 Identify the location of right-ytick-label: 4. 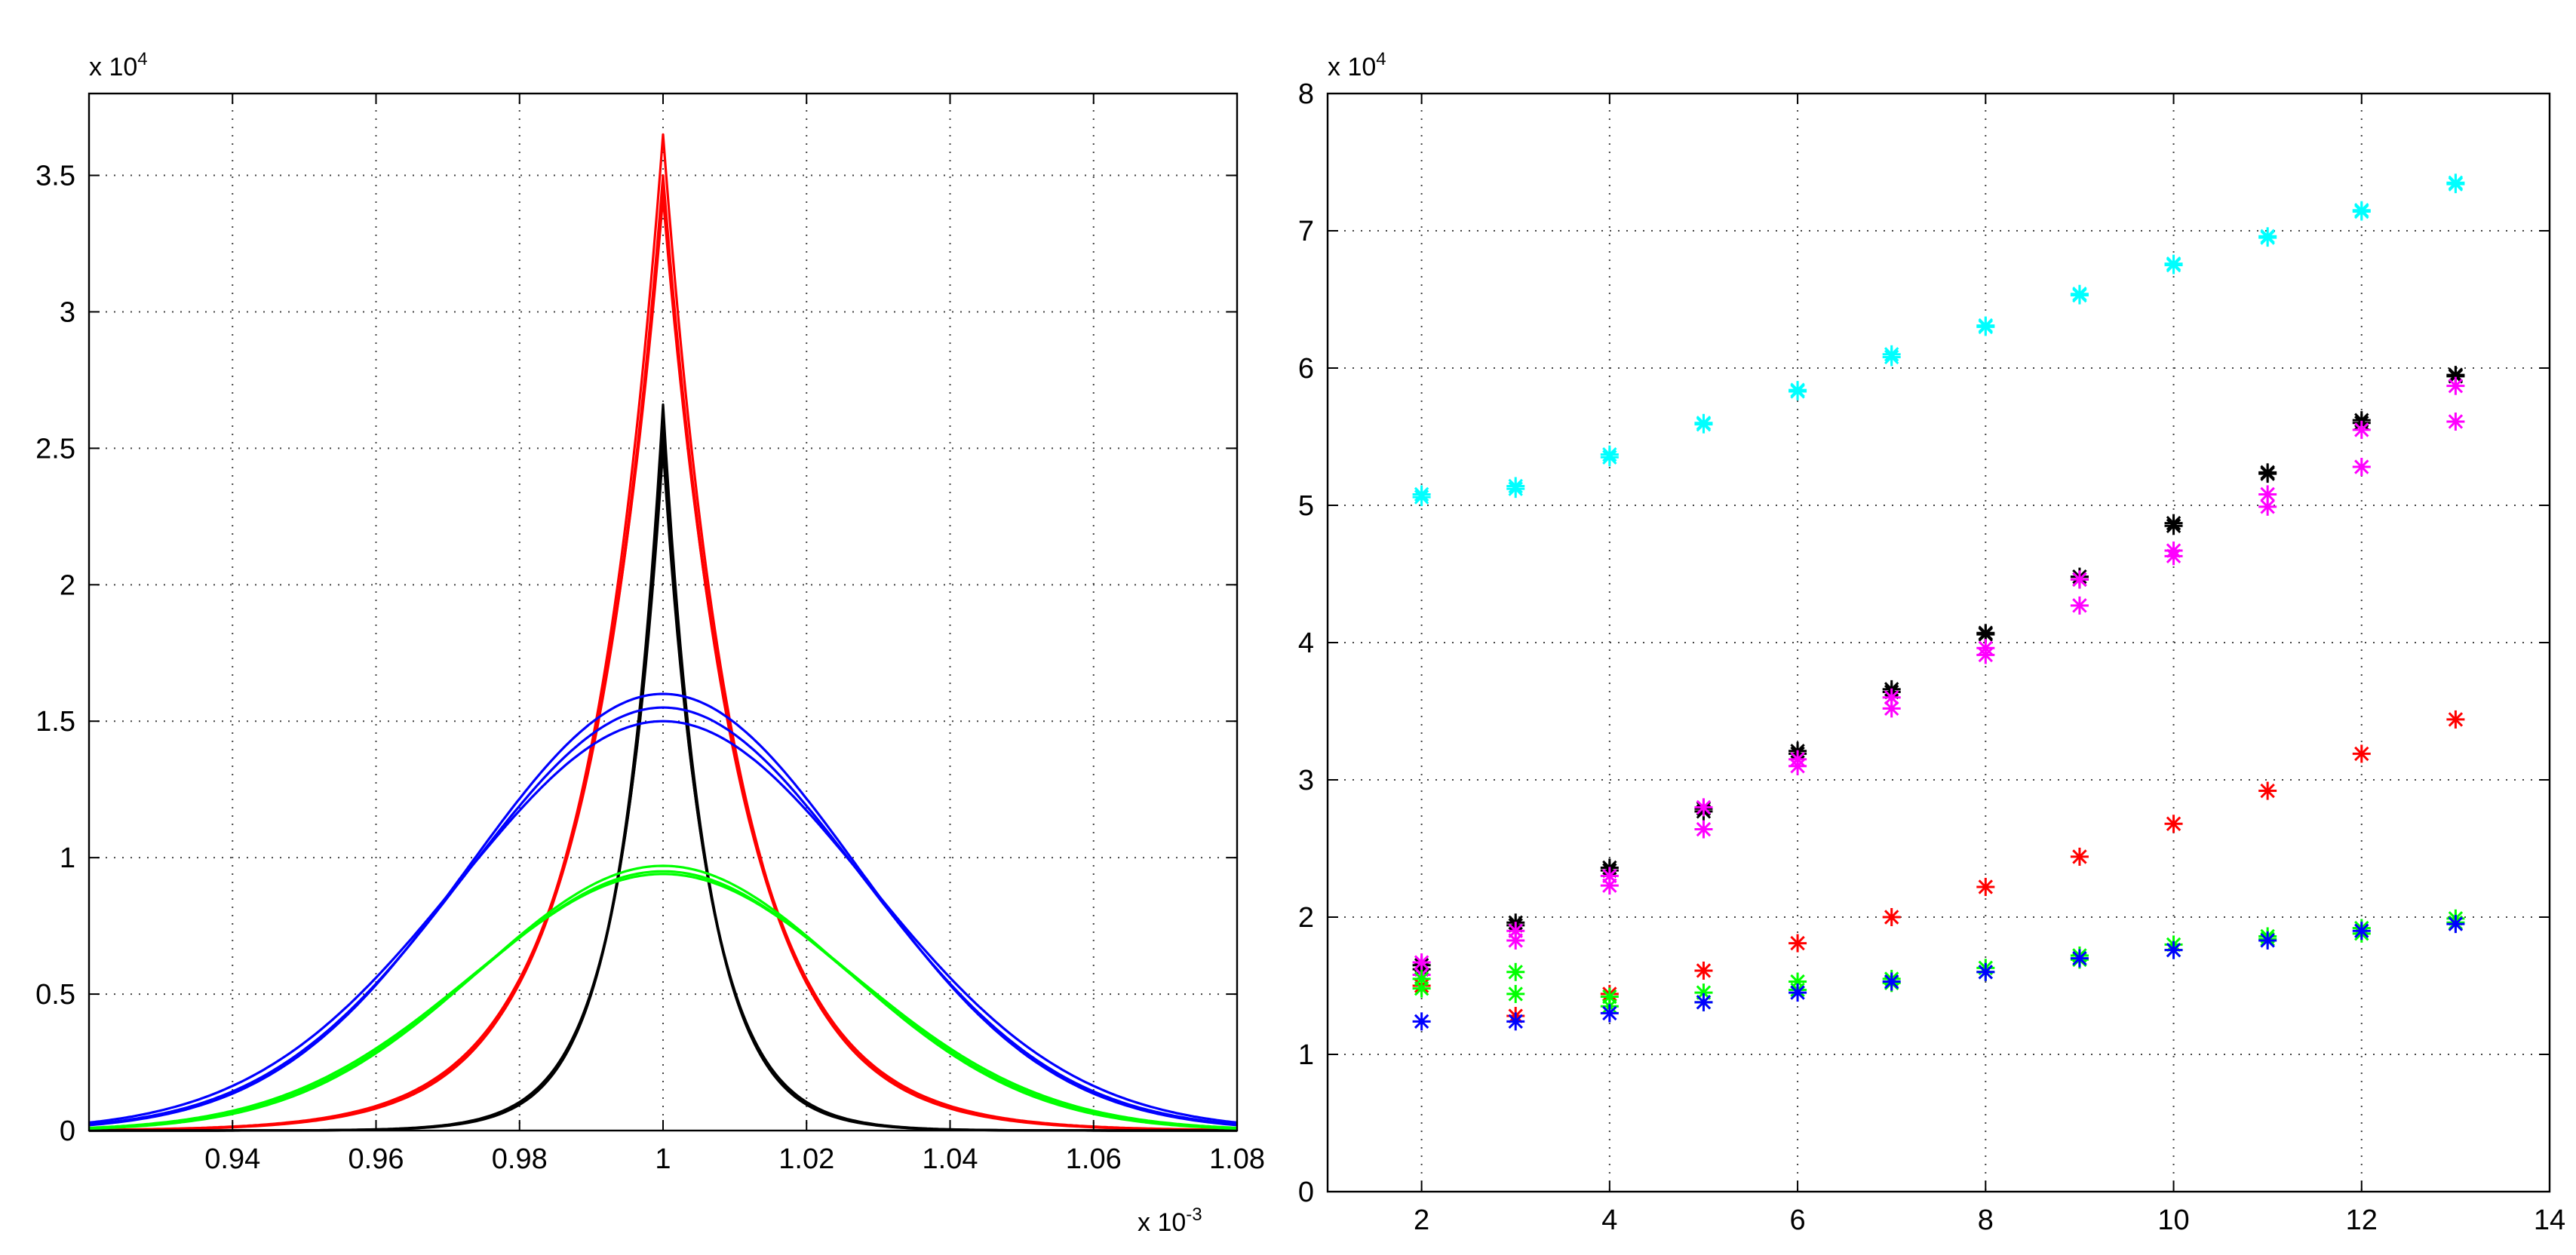
(1306, 643).